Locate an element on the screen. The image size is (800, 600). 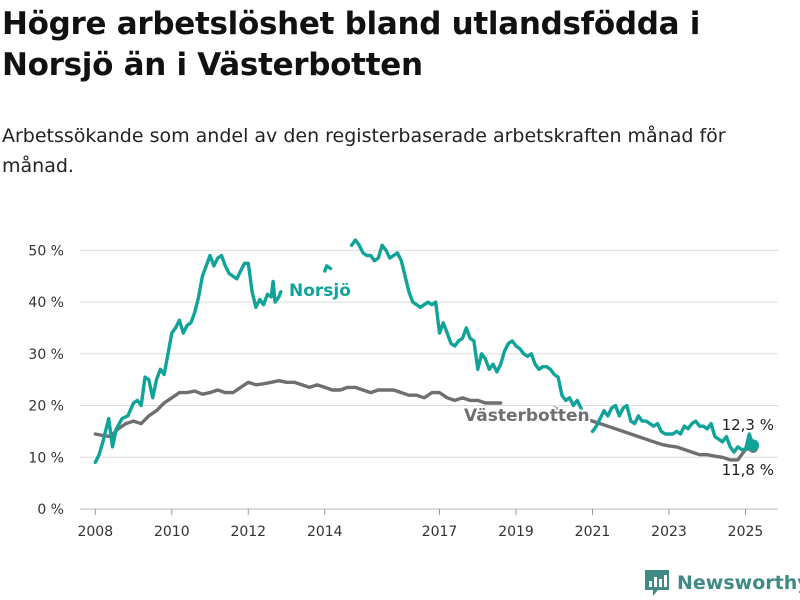
x-tick-label: 2010 is located at coordinates (172, 532).